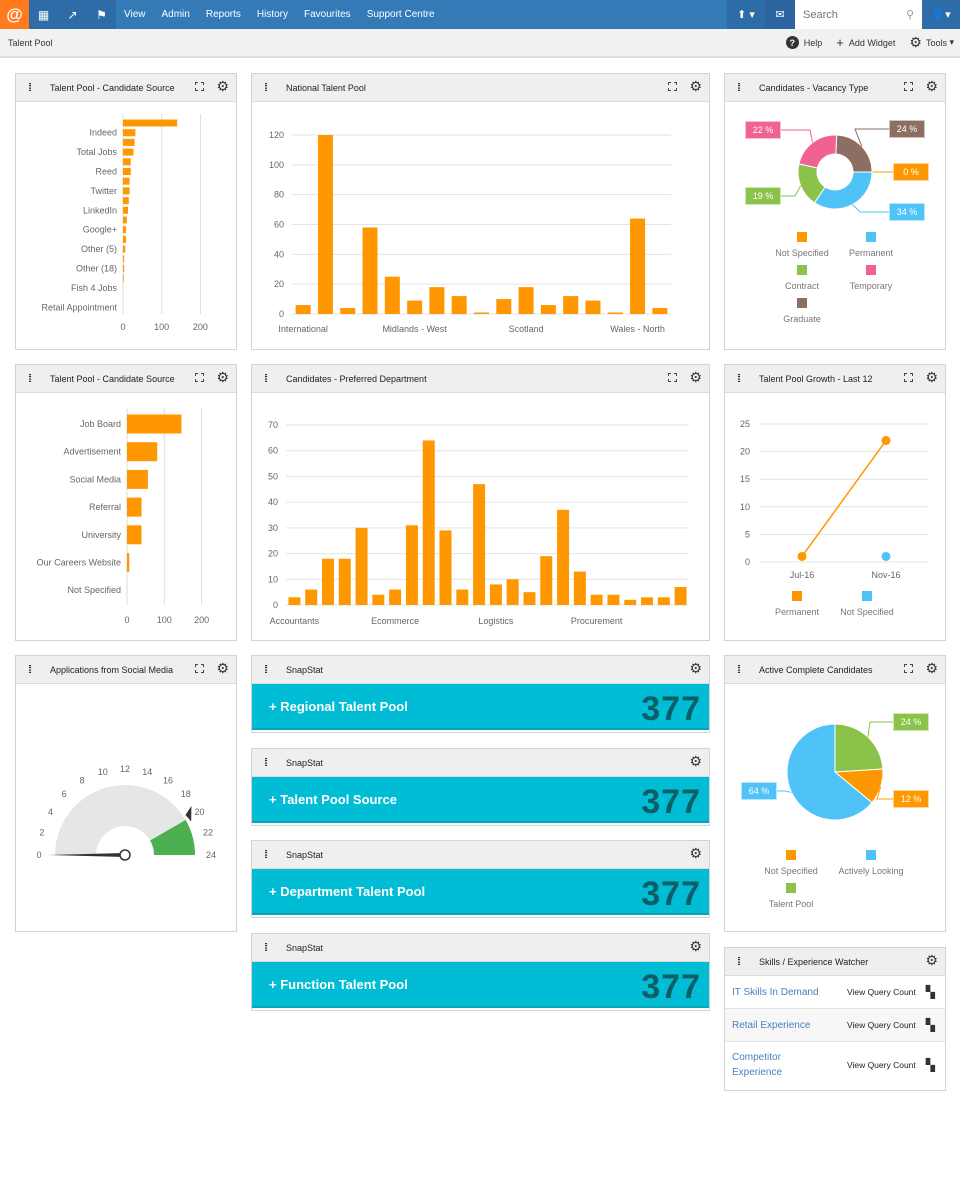 Image resolution: width=960 pixels, height=1201 pixels. Describe the element at coordinates (941, 14) in the screenshot. I see `user-icon: 👤▾` at that location.